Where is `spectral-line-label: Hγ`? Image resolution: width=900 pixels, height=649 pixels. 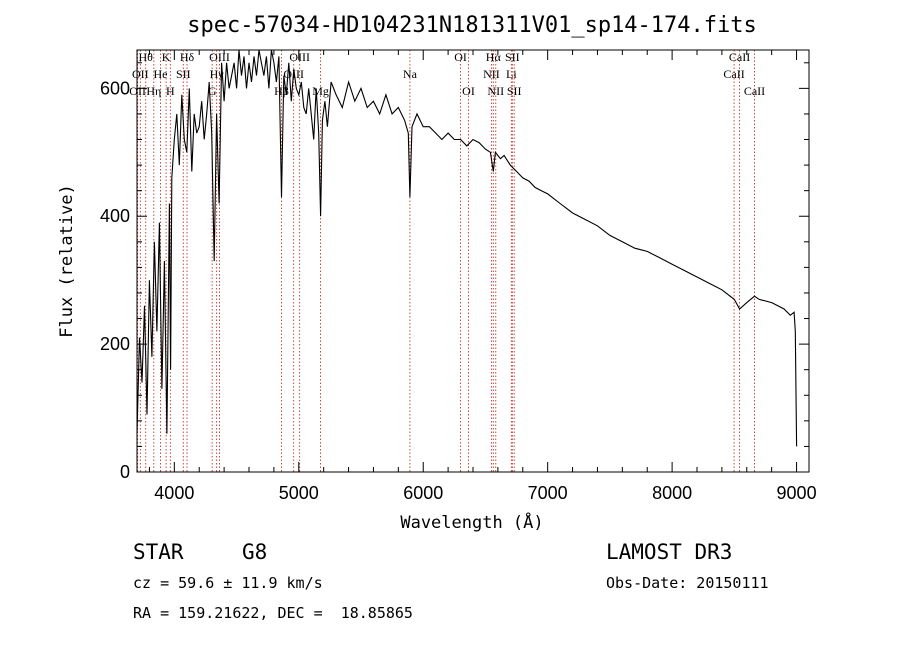
spectral-line-label: Hγ is located at coordinates (217, 74).